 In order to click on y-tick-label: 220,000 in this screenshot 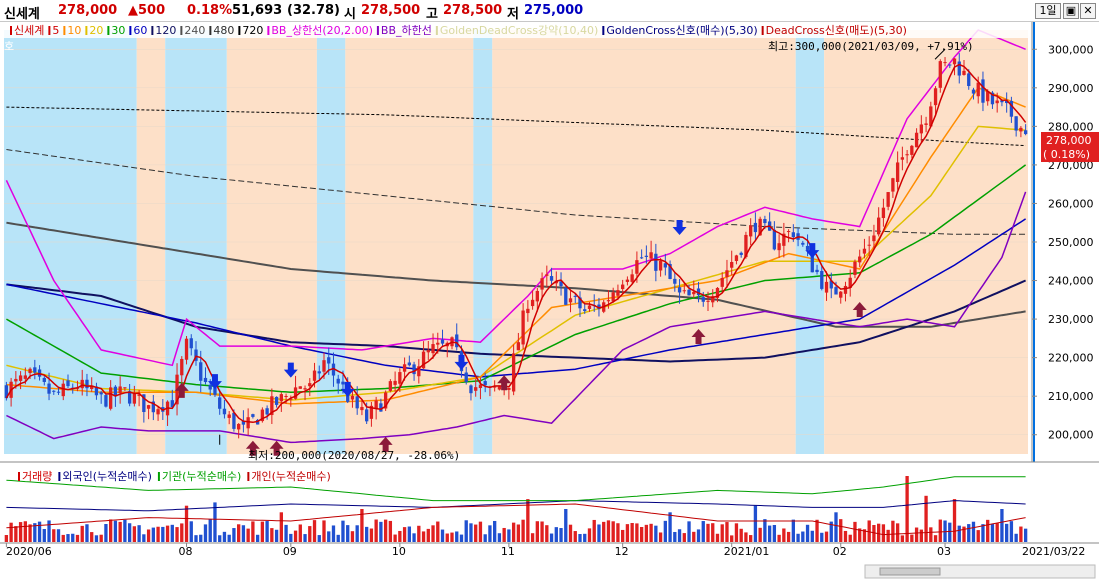, I will do `click(1071, 358)`.